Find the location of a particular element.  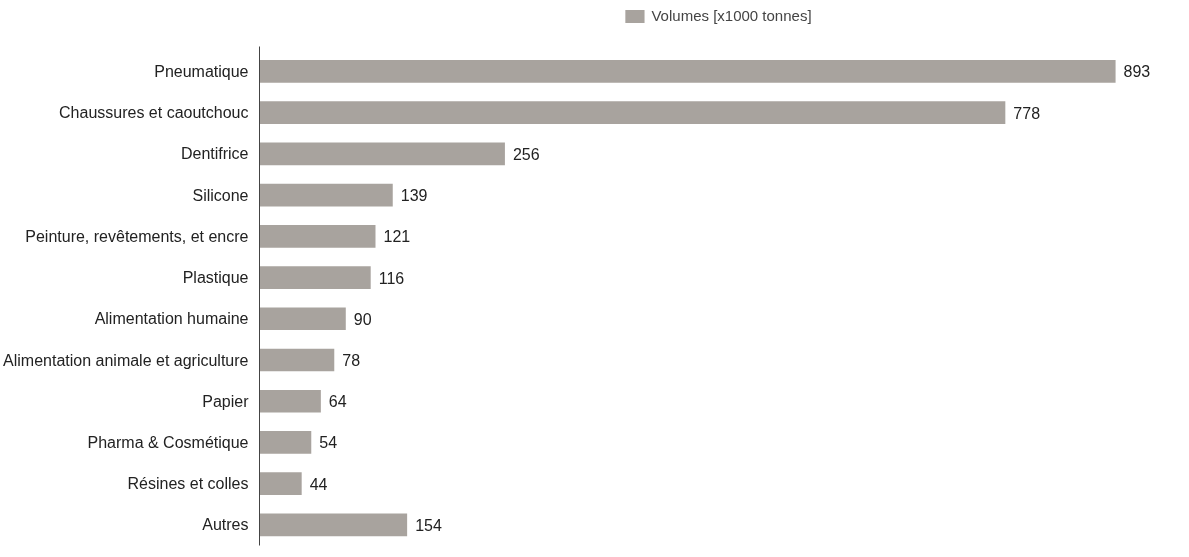

data-label: 116 is located at coordinates (391, 278).